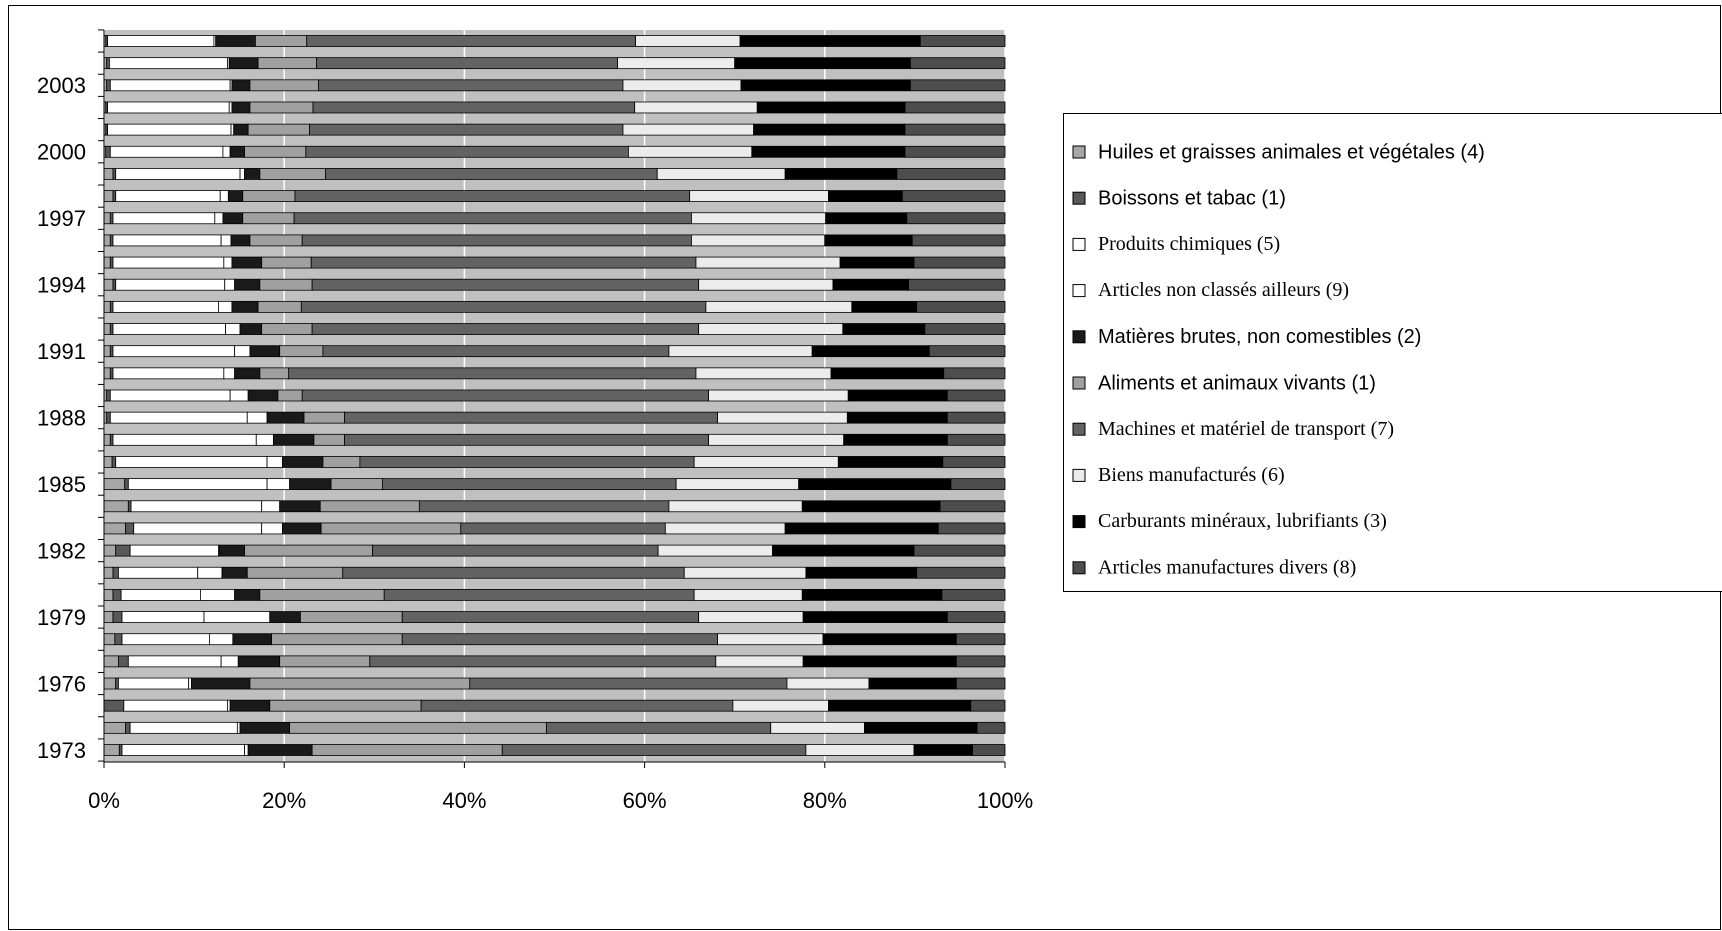 Image resolution: width=1722 pixels, height=931 pixels. What do you see at coordinates (61, 750) in the screenshot?
I see `y-tick-label: 1973` at bounding box center [61, 750].